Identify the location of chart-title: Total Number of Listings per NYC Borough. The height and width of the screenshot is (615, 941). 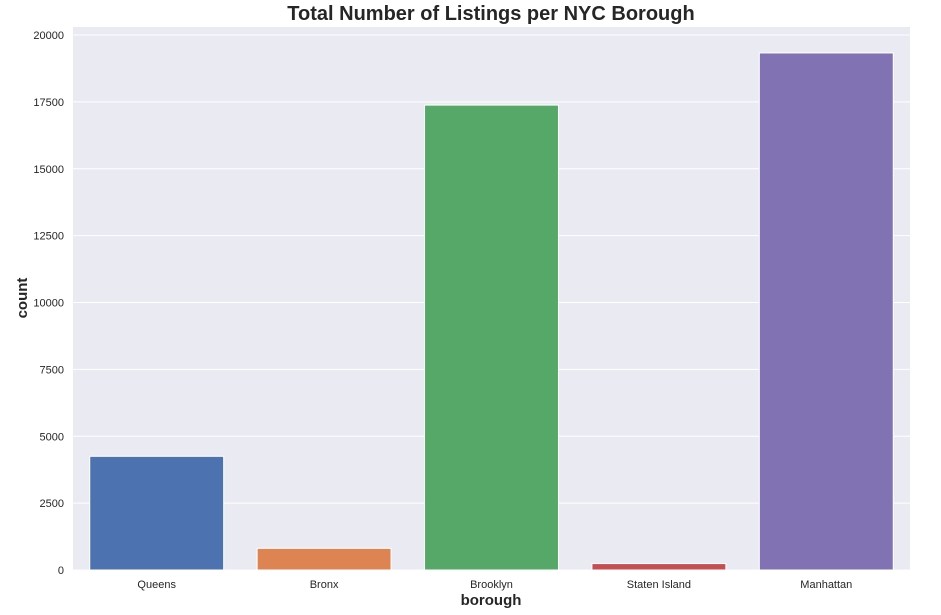
(490, 14).